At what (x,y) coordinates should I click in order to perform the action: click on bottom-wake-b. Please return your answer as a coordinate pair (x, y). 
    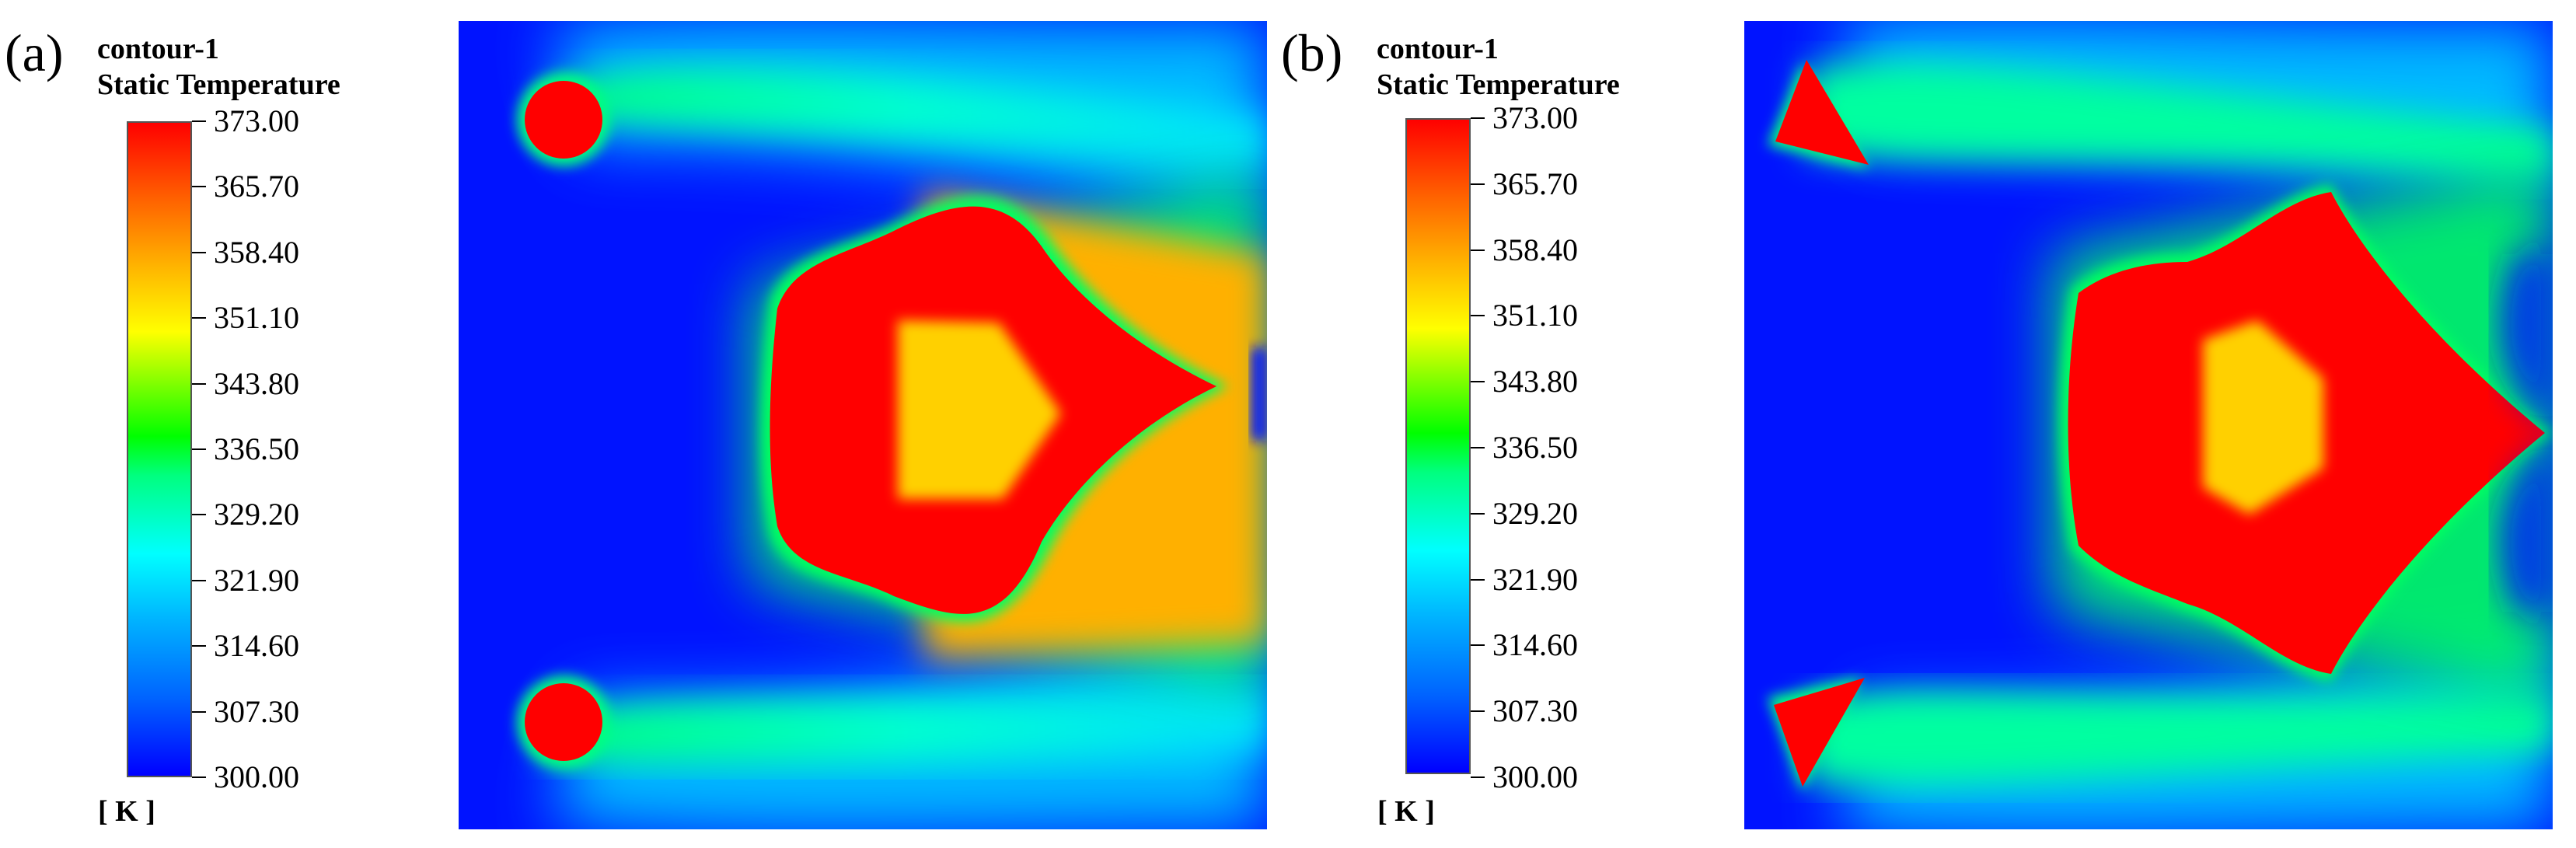
    Looking at the image, I should click on (2179, 737).